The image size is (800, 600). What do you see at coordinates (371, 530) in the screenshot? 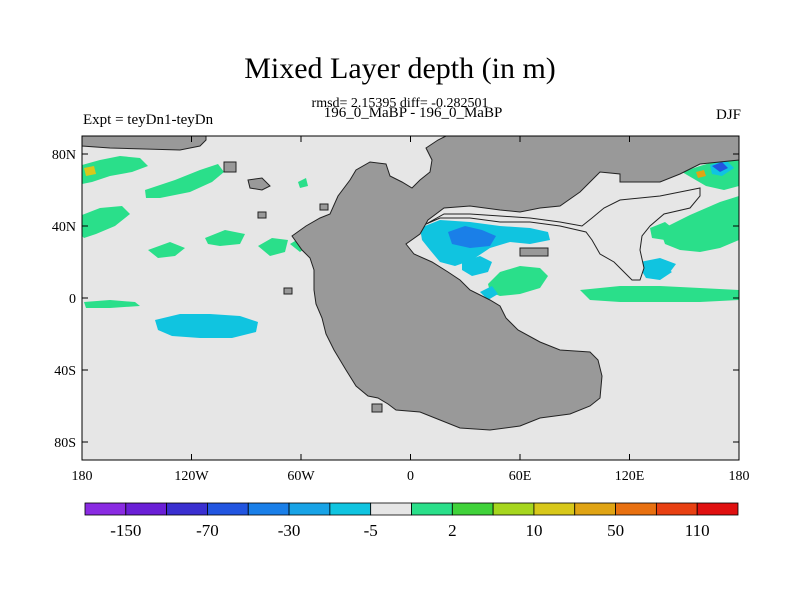
I see `colorbar-label: -5` at bounding box center [371, 530].